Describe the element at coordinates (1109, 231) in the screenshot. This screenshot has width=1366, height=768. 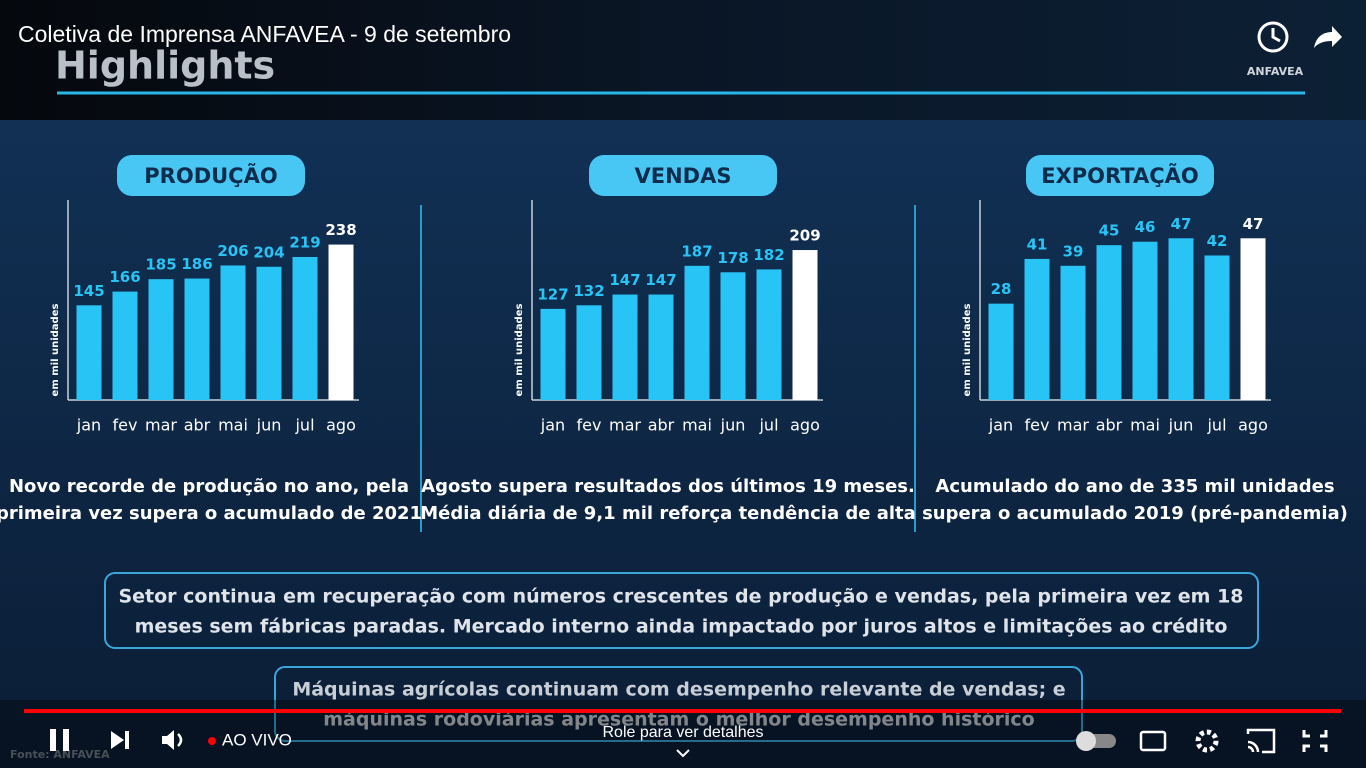
I see `bar-value-label: 45` at that location.